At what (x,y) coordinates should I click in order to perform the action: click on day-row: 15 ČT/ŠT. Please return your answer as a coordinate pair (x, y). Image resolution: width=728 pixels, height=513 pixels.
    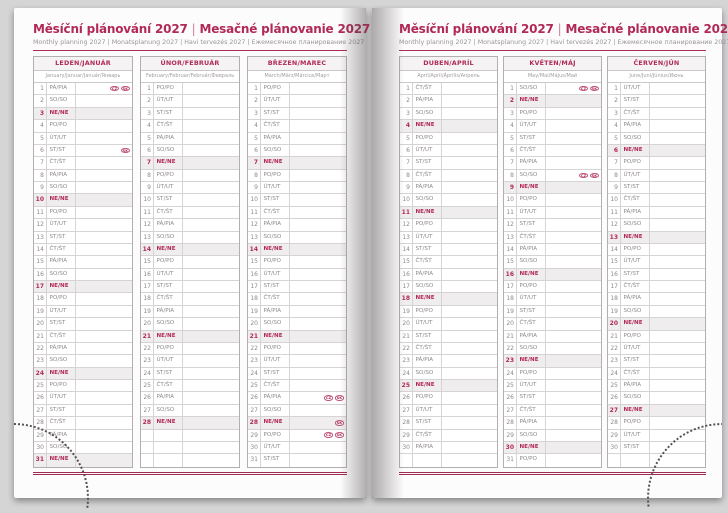
    Looking at the image, I should click on (448, 262).